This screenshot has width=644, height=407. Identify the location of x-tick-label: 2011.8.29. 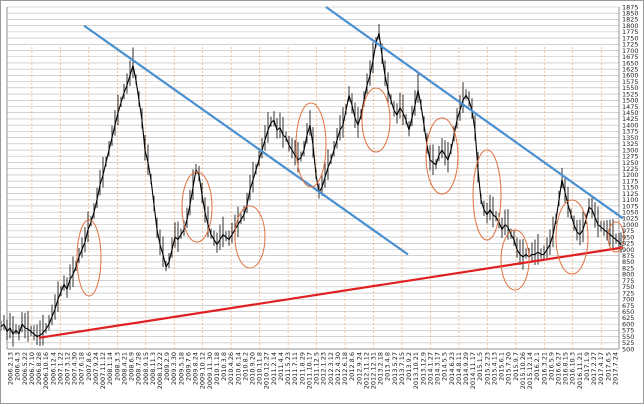
(302, 368).